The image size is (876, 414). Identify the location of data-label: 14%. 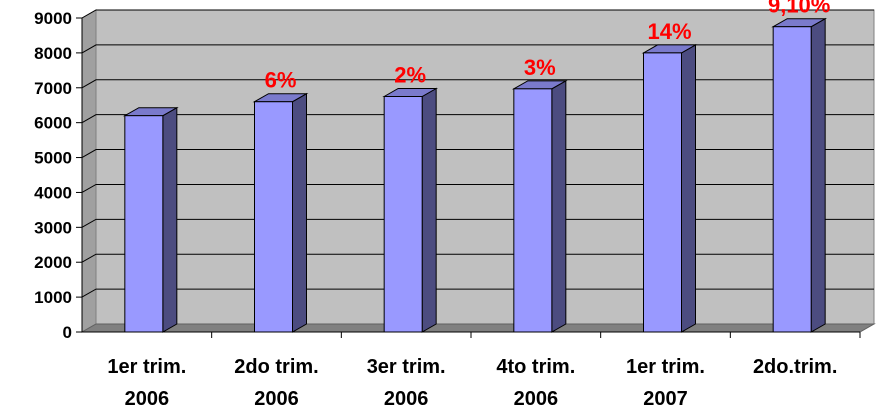
(669, 31).